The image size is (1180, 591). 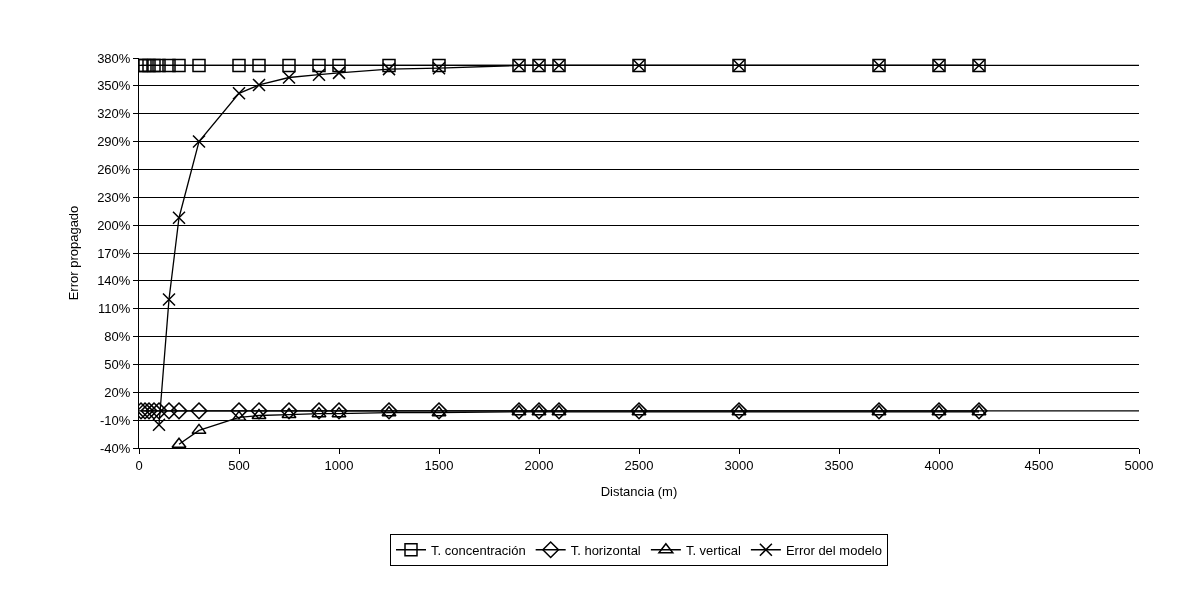 I want to click on y-tick-label: 20%, so click(x=117, y=392).